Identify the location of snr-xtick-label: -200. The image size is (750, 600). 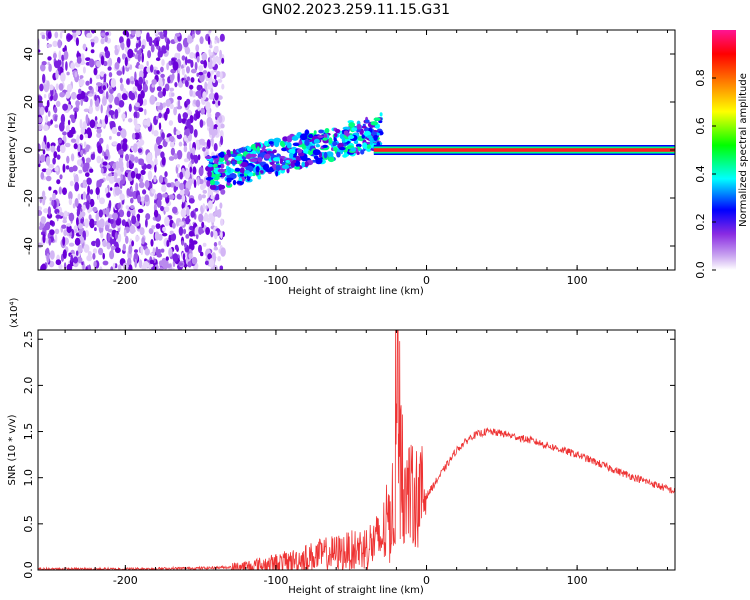
(125, 580).